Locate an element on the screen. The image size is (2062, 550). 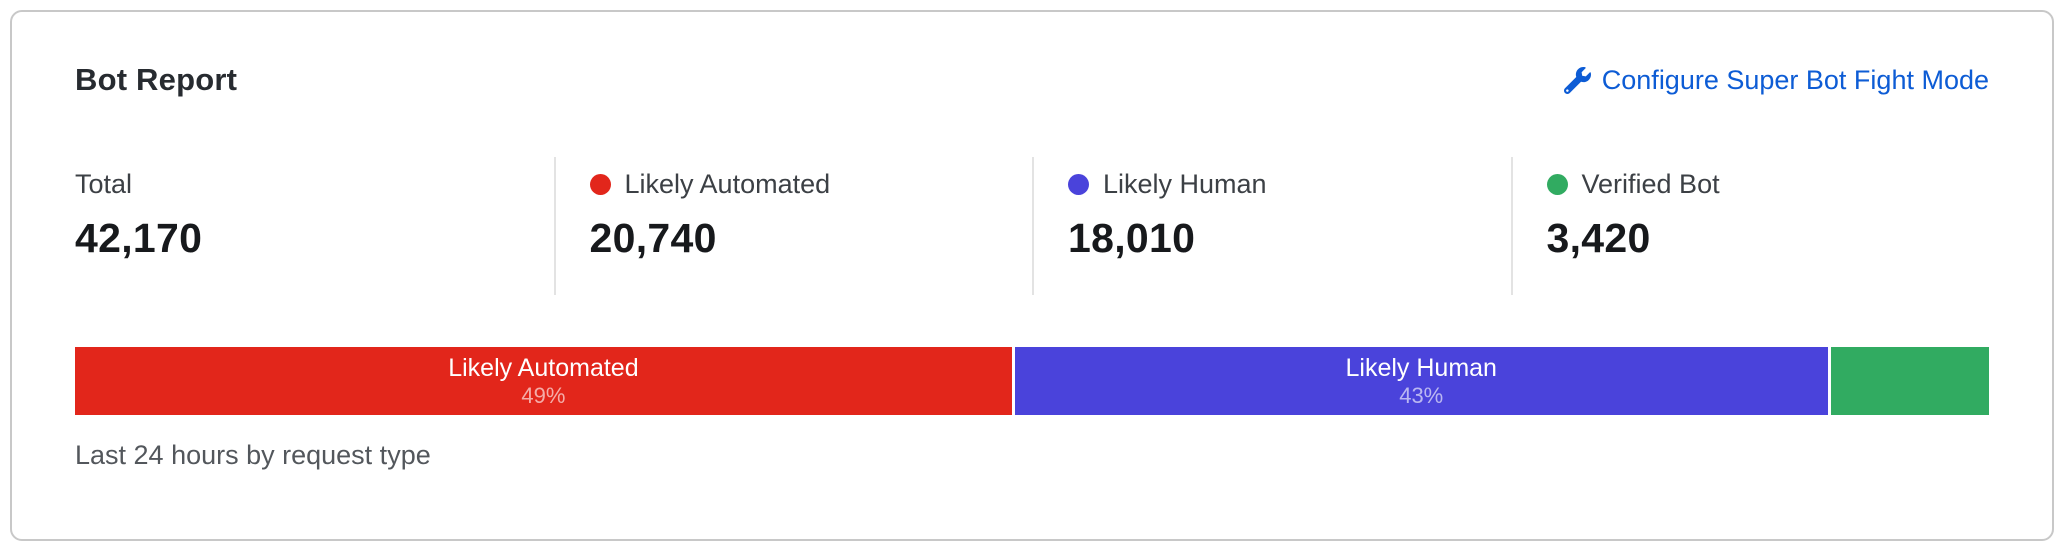
stat-label: Likely Human is located at coordinates (1185, 183).